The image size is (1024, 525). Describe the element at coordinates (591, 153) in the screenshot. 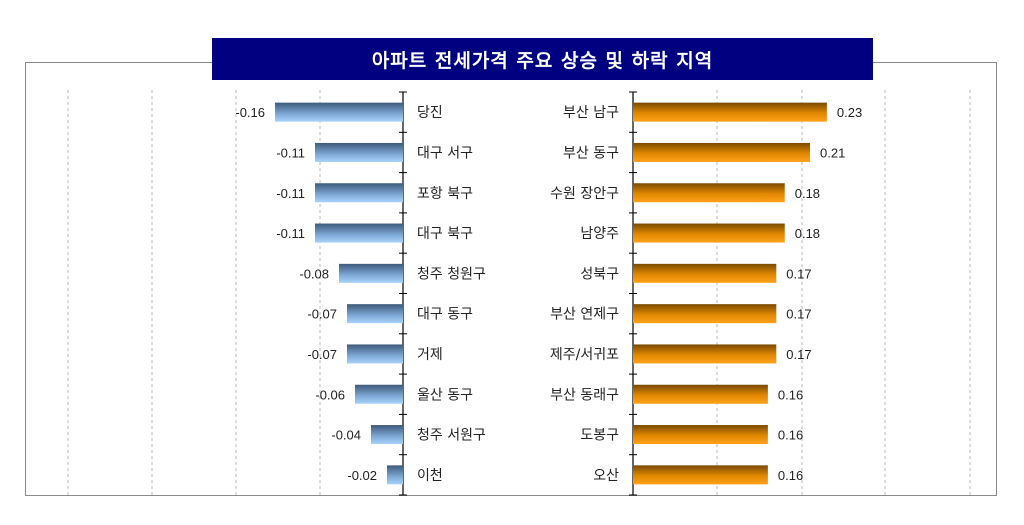

I see `category-label: 부산 동구` at that location.